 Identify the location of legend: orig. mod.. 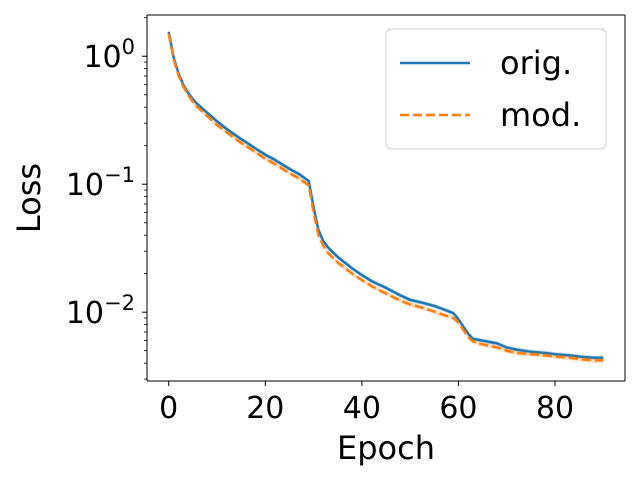
(496, 89).